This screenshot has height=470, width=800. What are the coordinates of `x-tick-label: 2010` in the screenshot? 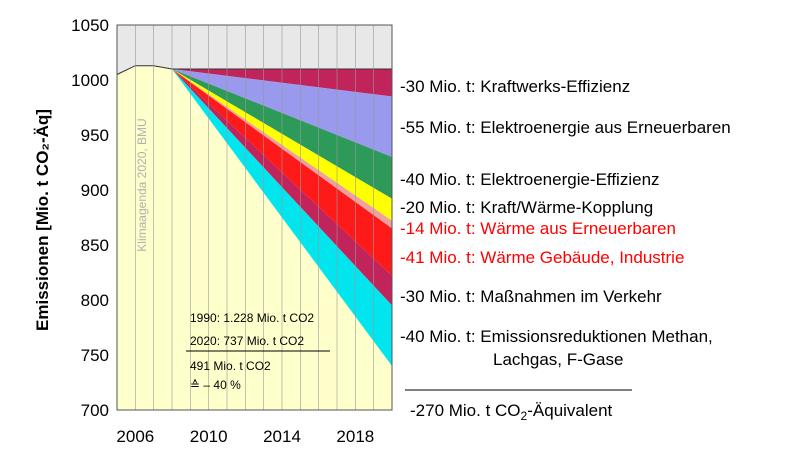 It's located at (209, 436).